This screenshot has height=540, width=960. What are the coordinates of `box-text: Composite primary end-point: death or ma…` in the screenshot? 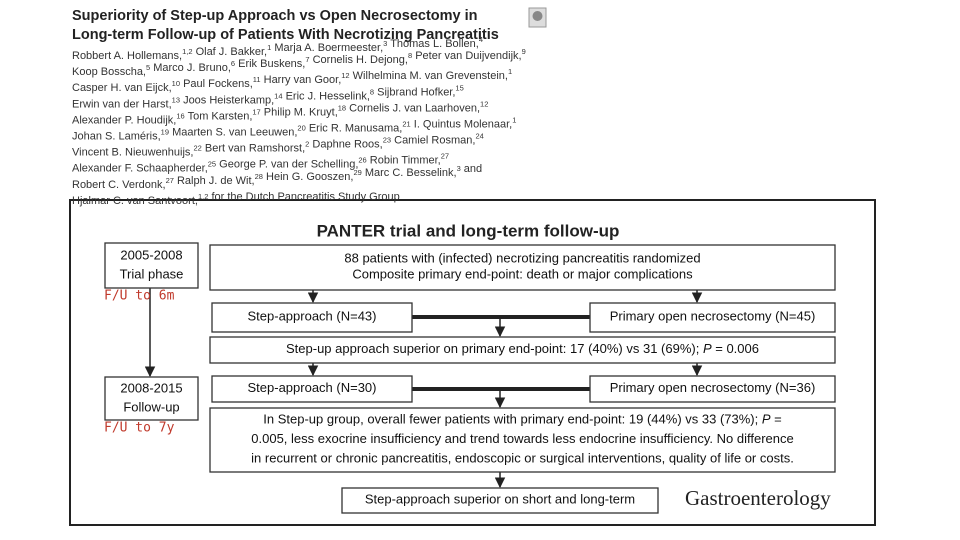 It's located at (522, 274).